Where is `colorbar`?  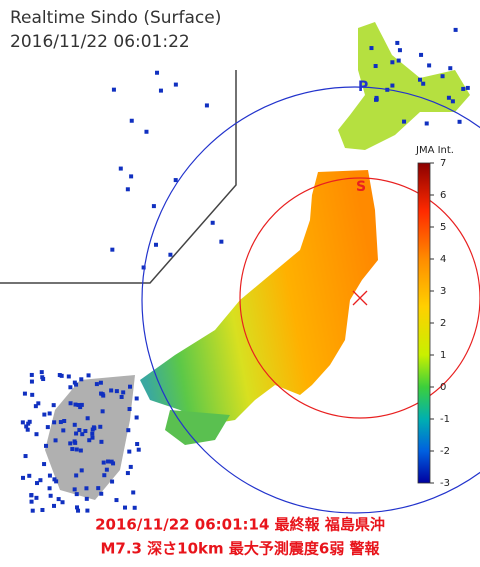
colorbar is located at coordinates (424, 323).